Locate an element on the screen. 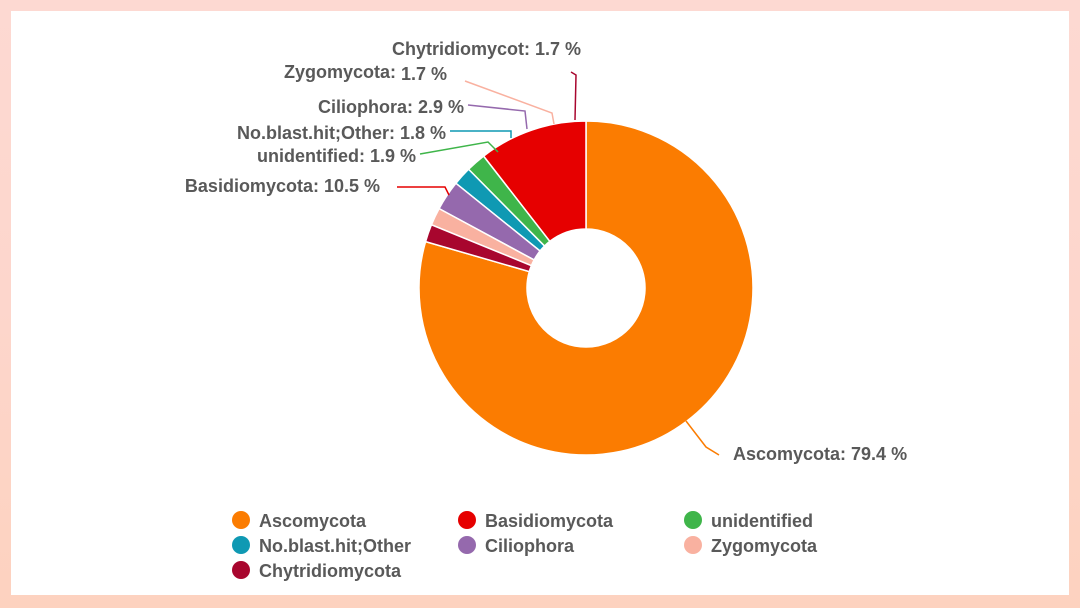 The height and width of the screenshot is (608, 1080). leader-line-ascomycota is located at coordinates (702, 438).